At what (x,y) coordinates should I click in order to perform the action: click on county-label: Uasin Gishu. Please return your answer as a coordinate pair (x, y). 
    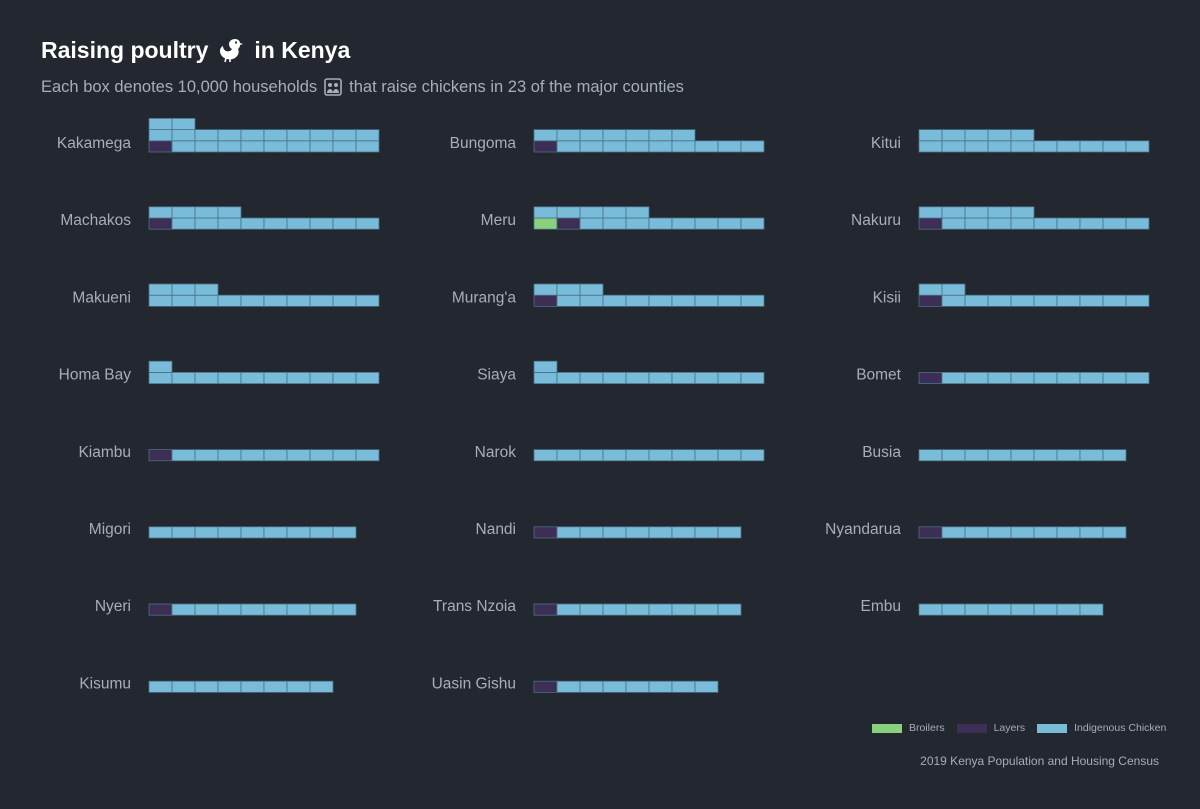
    Looking at the image, I should click on (474, 683).